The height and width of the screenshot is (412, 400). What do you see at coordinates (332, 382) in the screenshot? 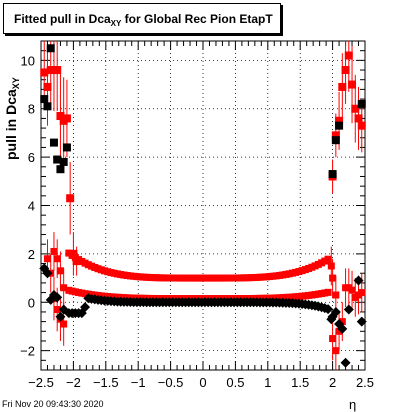
I see `x-tick-label: 2` at bounding box center [332, 382].